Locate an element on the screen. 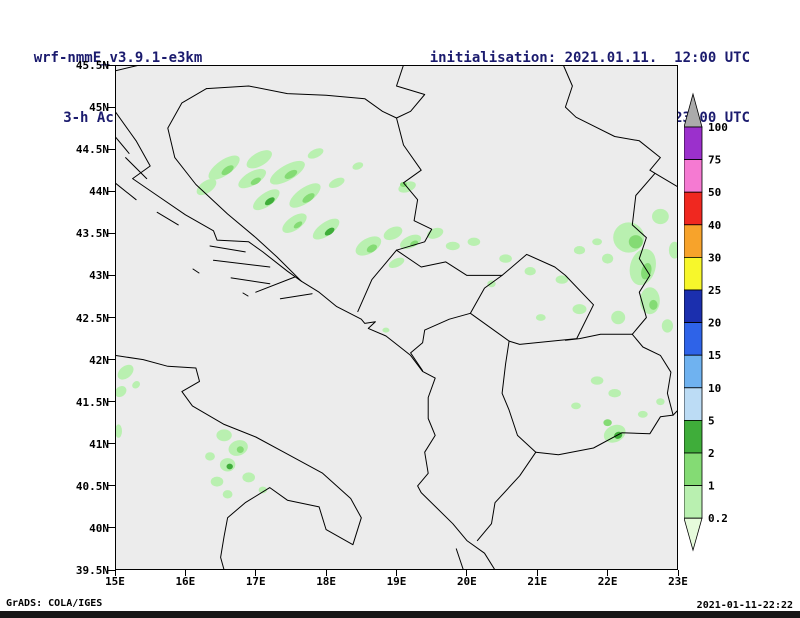  x-axis-tick-label: 21E is located at coordinates (537, 581).